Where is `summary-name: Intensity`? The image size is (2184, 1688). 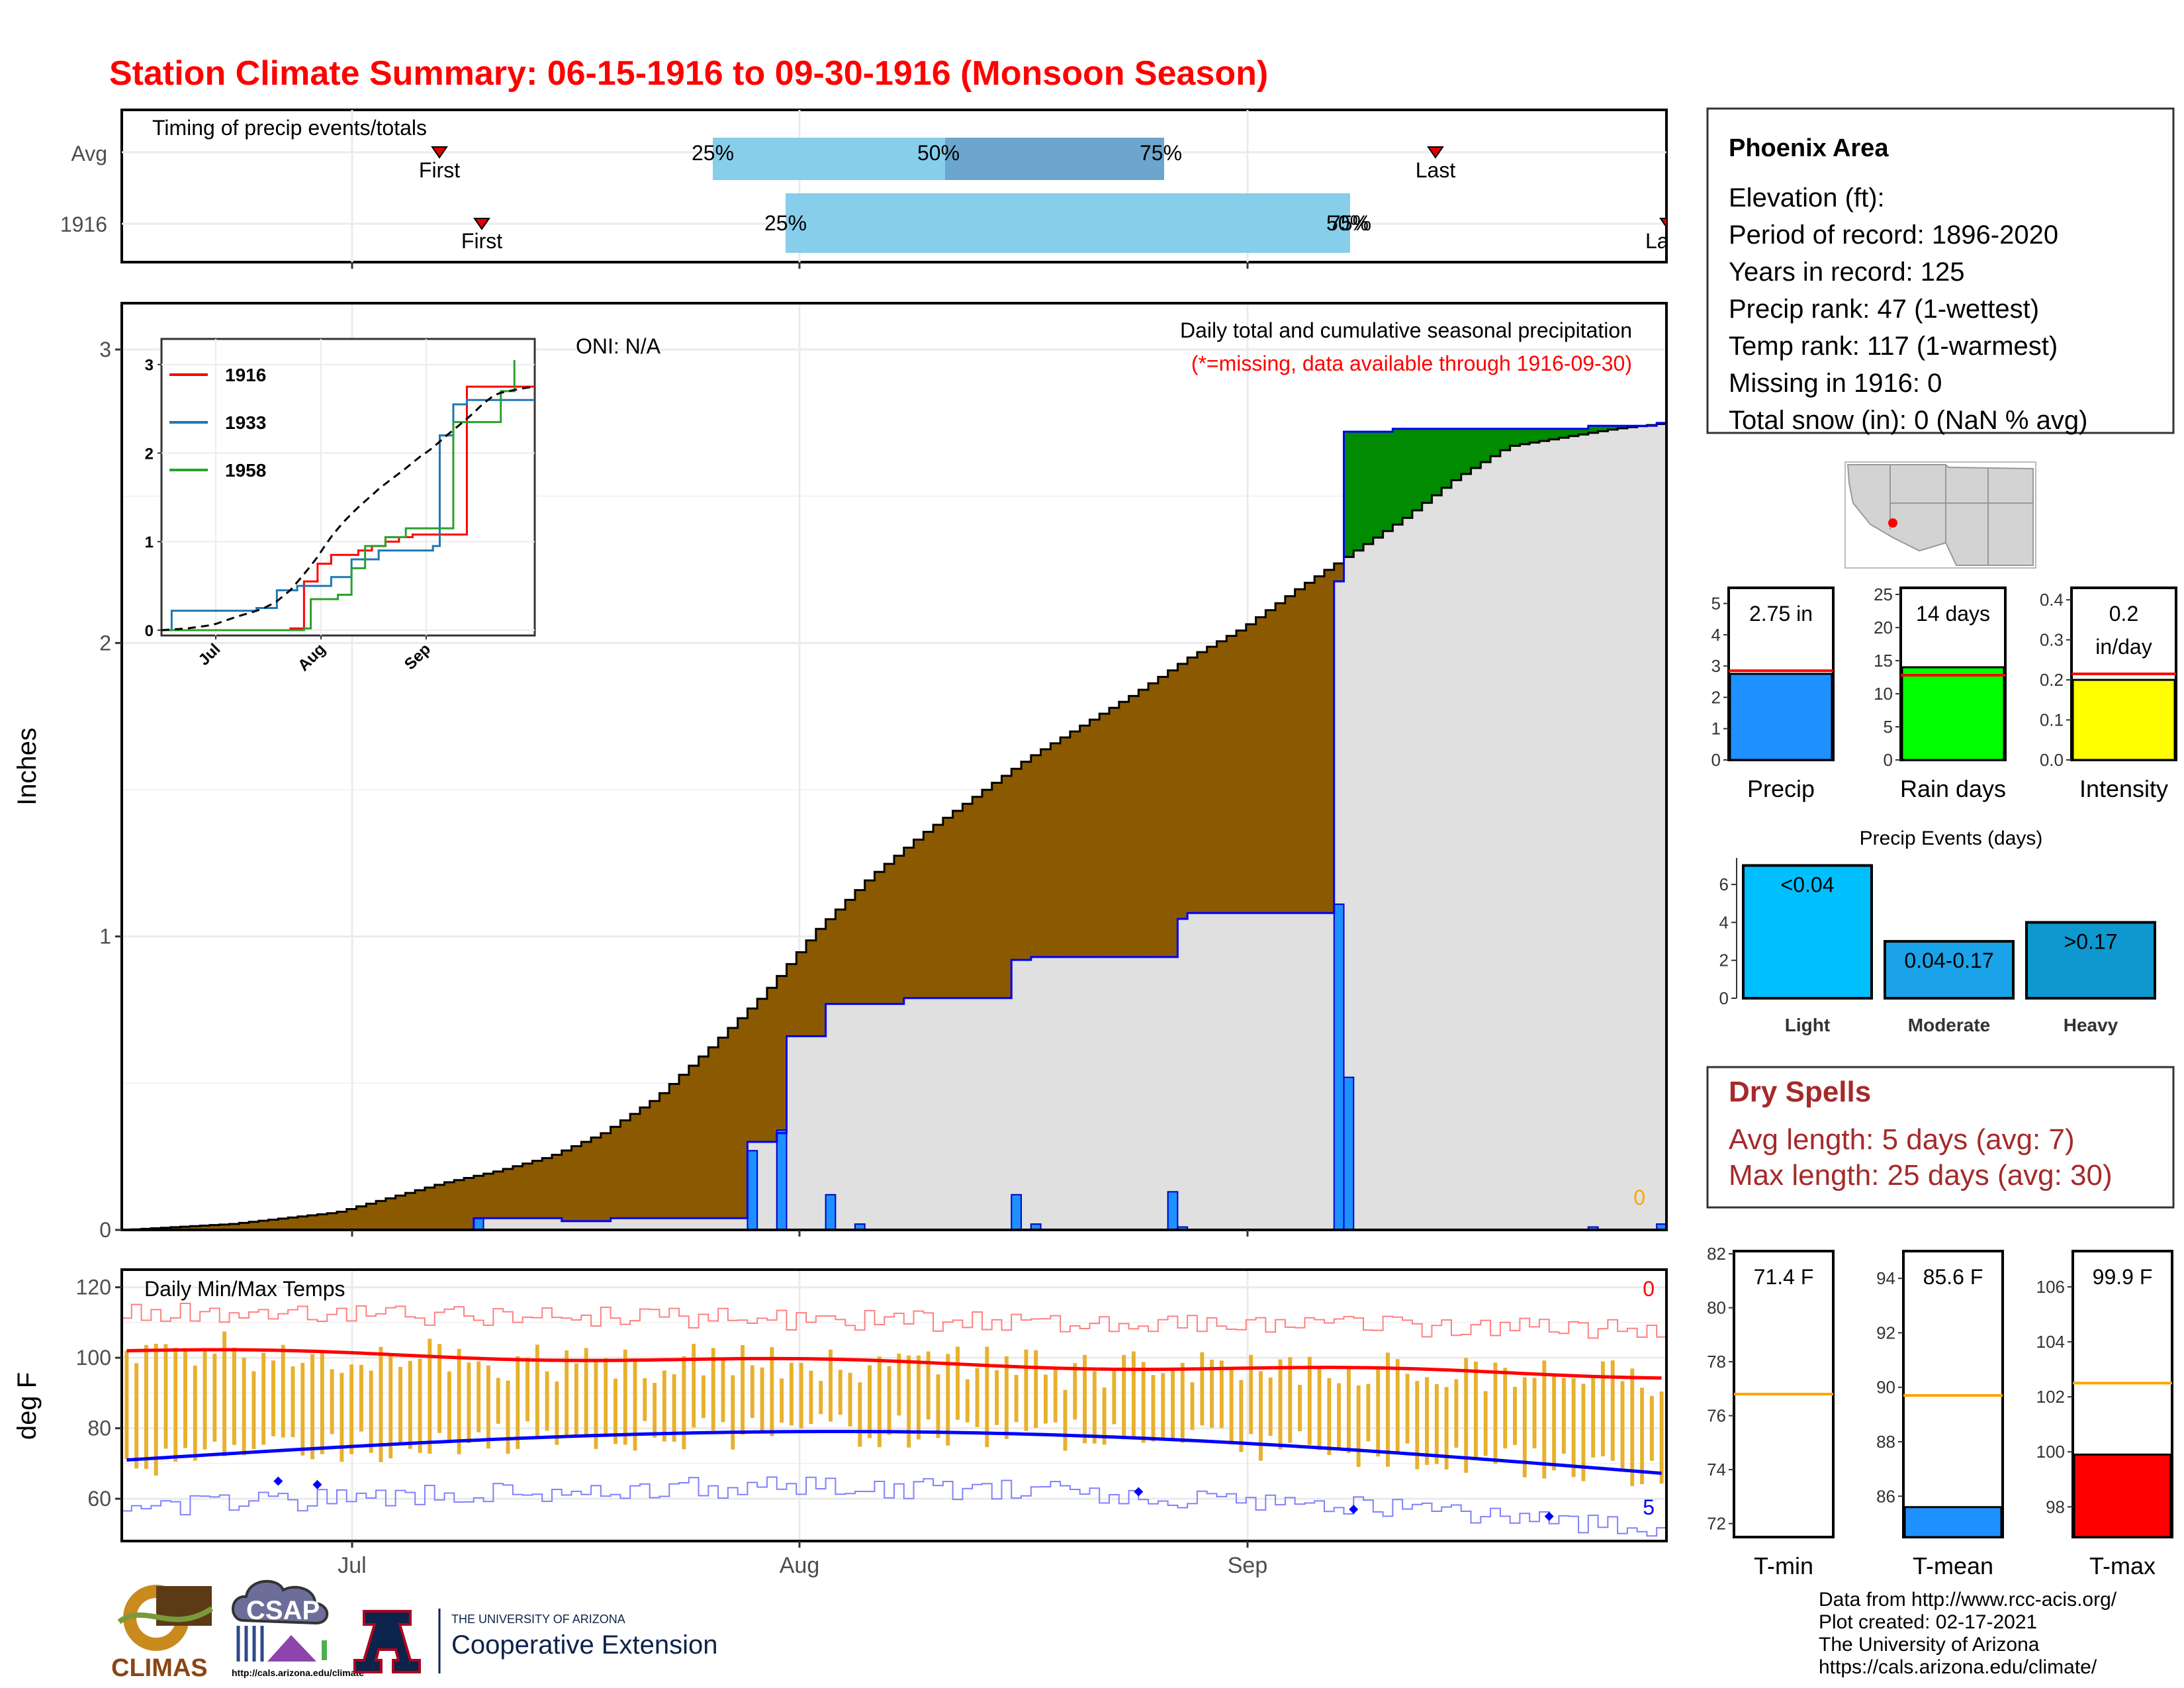 summary-name: Intensity is located at coordinates (2123, 788).